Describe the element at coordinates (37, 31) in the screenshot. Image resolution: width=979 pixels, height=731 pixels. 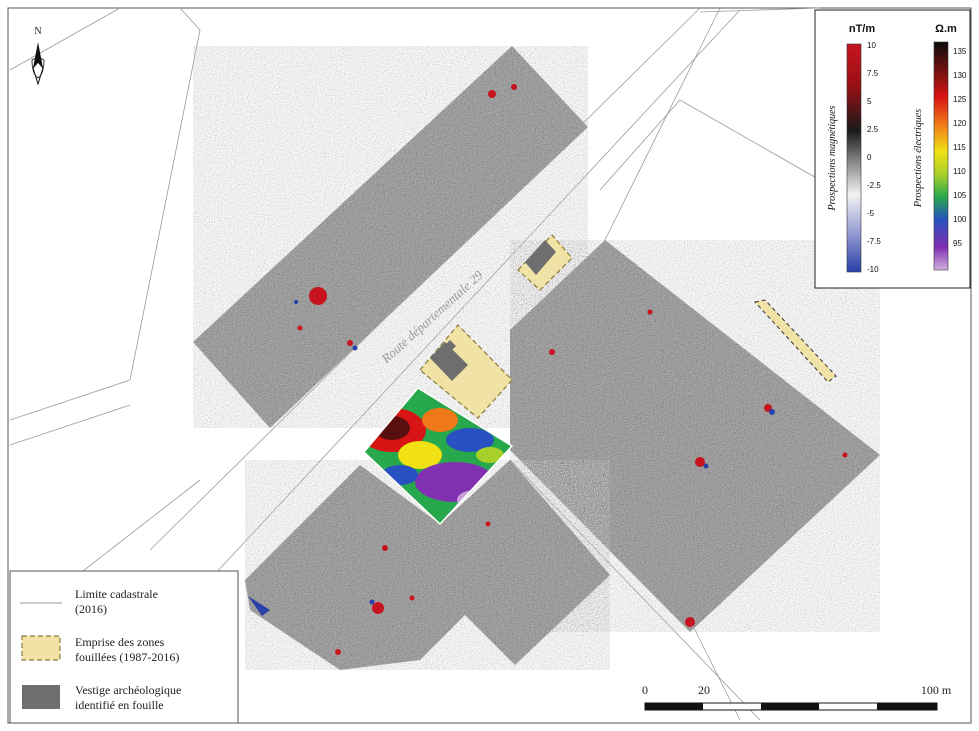
I see `north-label: N` at that location.